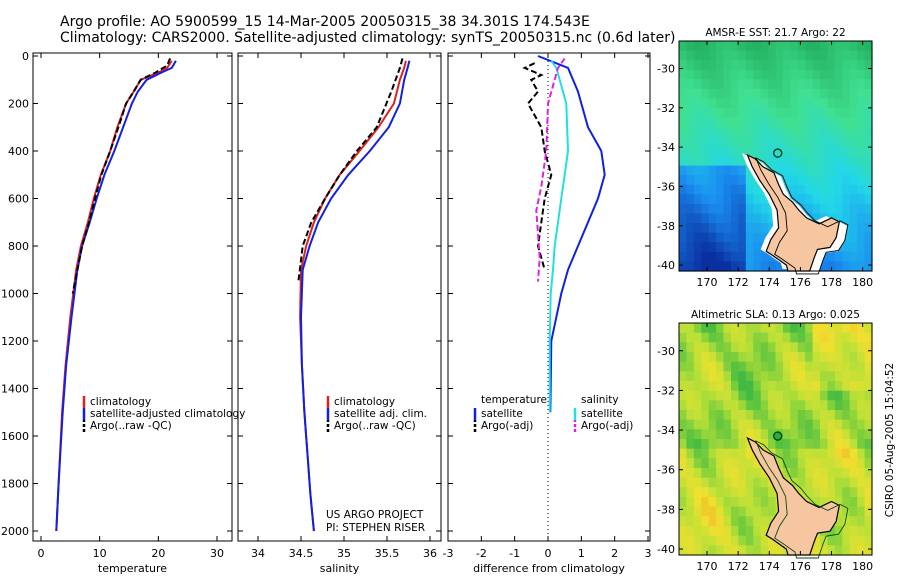  Describe the element at coordinates (769, 282) in the screenshot. I see `x-tick-label: 174` at that location.